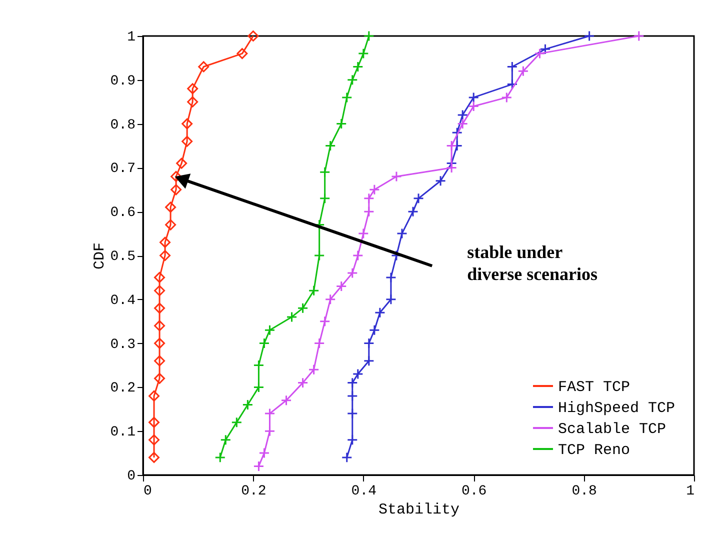 This screenshot has width=727, height=550. Describe the element at coordinates (594, 387) in the screenshot. I see `legend-label: FAST TCP` at that location.